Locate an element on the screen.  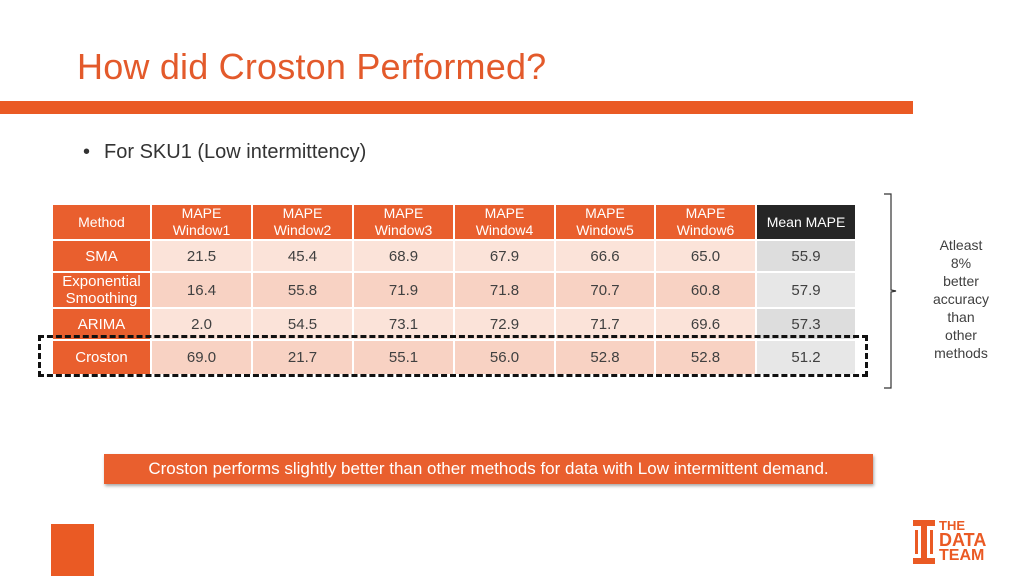
table-cell: 68.9 is located at coordinates (403, 256).